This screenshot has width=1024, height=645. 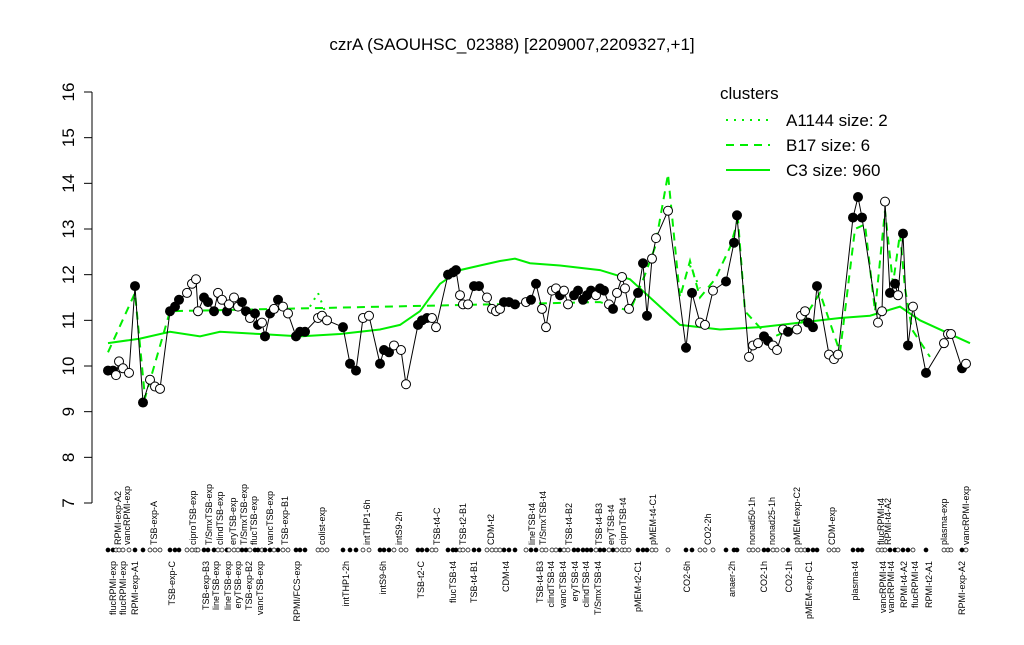 What do you see at coordinates (883, 587) in the screenshot?
I see `sample-label: vancRPMI-t4` at bounding box center [883, 587].